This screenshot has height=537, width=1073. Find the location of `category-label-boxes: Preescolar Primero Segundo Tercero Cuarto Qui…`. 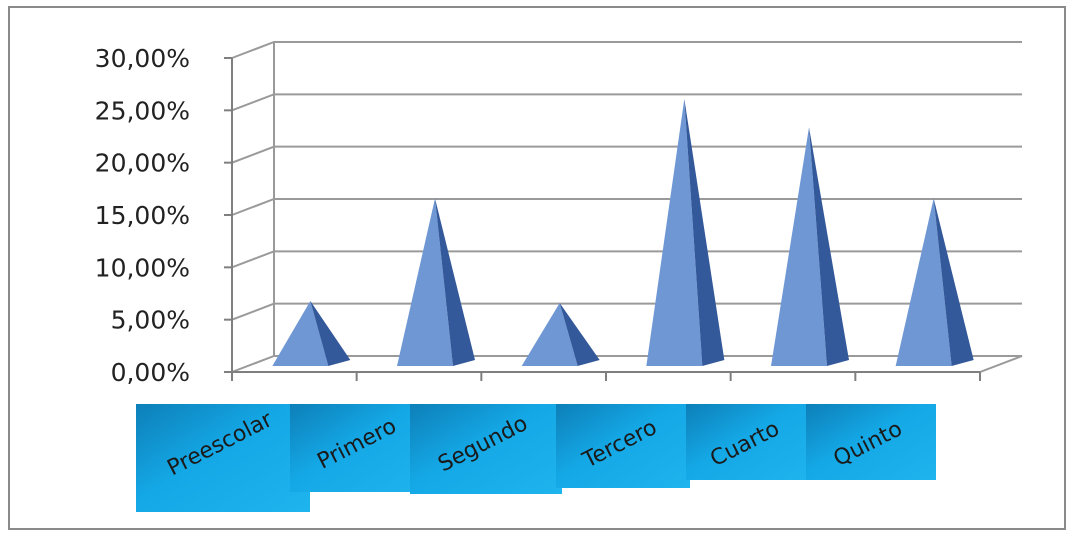

category-label-boxes: Preescolar Primero Segundo Tercero Cuarto Qui… is located at coordinates (536, 458).